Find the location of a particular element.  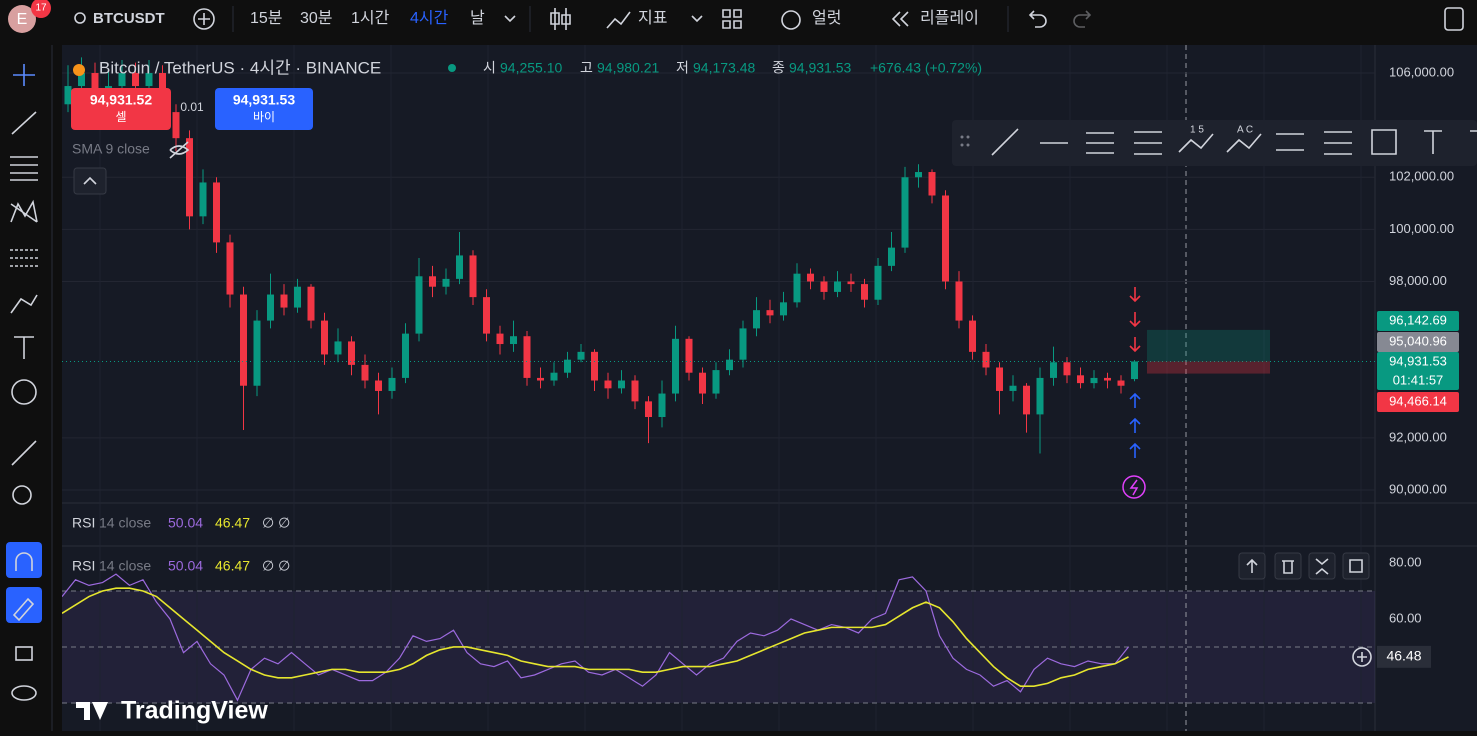

restore-pane is located at coordinates (1356, 566).